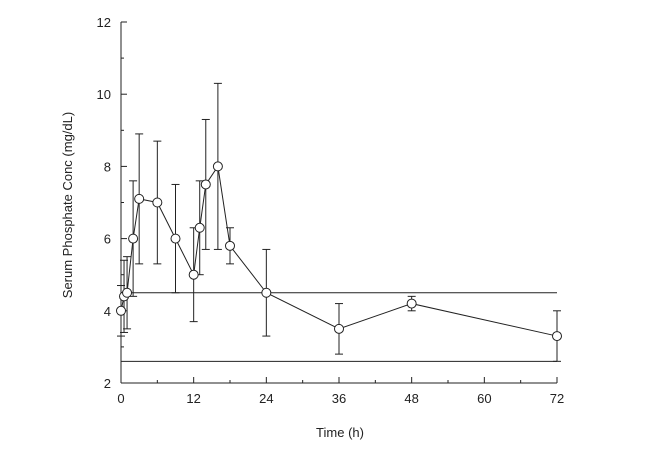 This screenshot has width=670, height=454. What do you see at coordinates (484, 398) in the screenshot?
I see `x-tick-label: 60` at bounding box center [484, 398].